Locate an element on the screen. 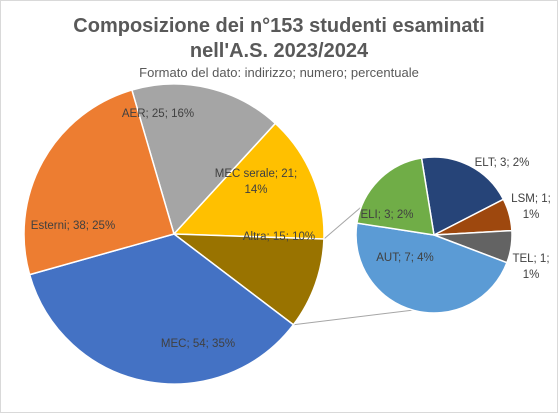 This screenshot has height=413, width=558. data-label-tel: TEL; 1; is located at coordinates (530, 259).